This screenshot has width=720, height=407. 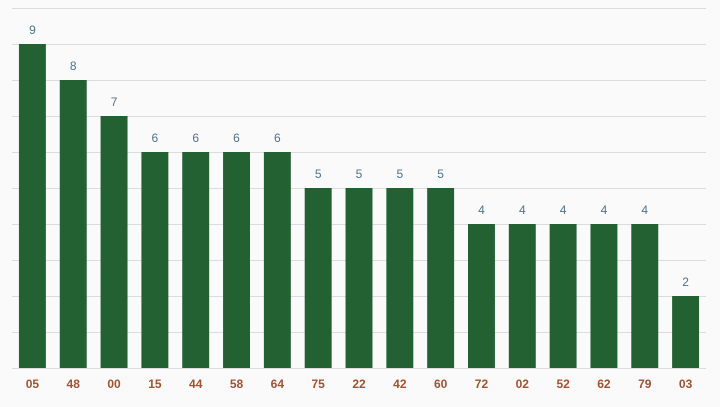 I want to click on x-tick-label: 79, so click(x=645, y=384).